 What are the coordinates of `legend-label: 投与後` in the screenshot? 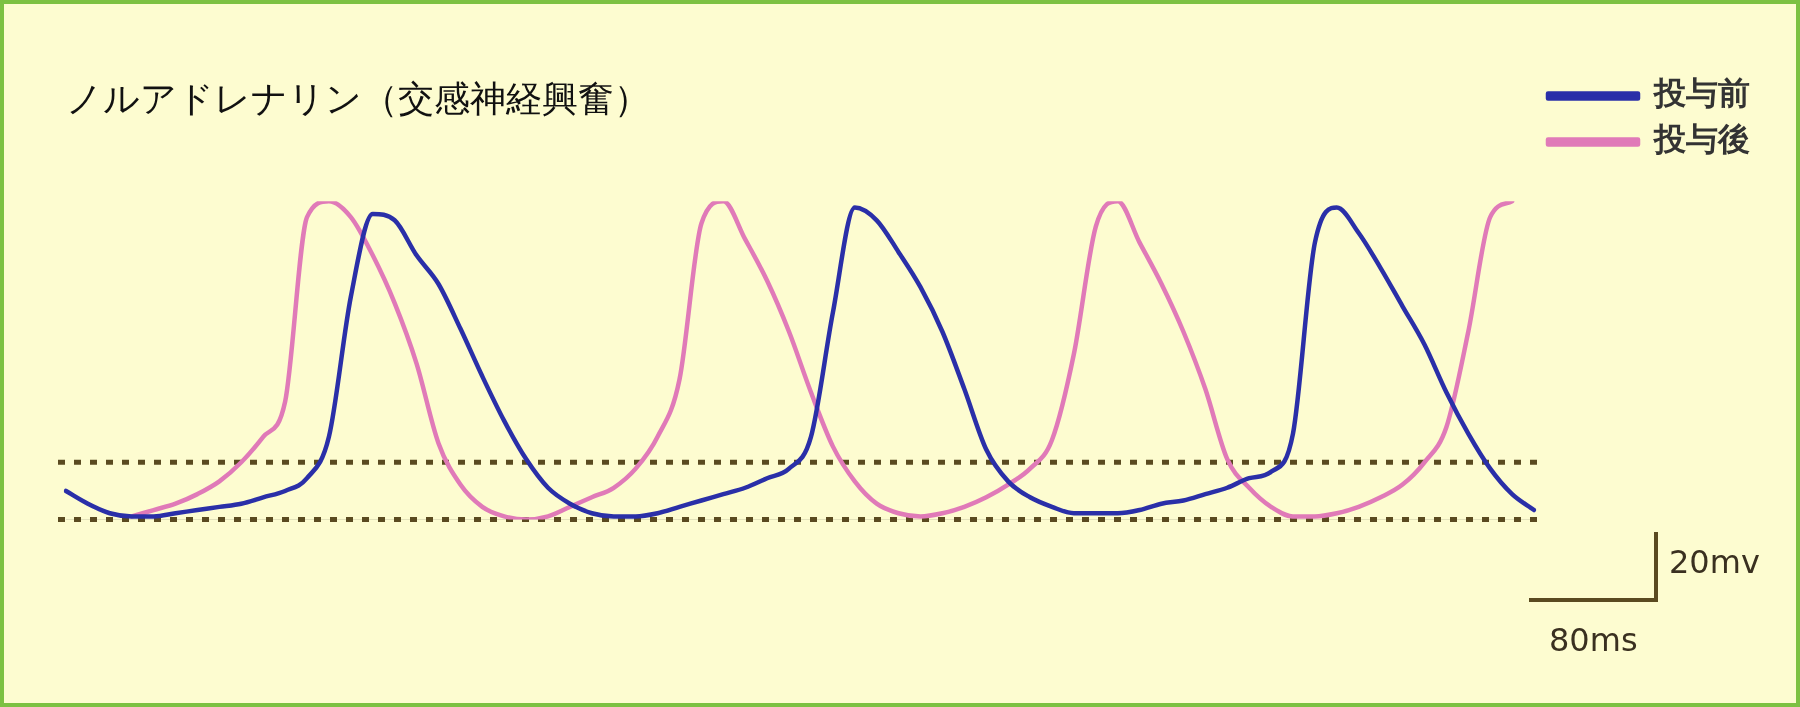 It's located at (1701, 139).